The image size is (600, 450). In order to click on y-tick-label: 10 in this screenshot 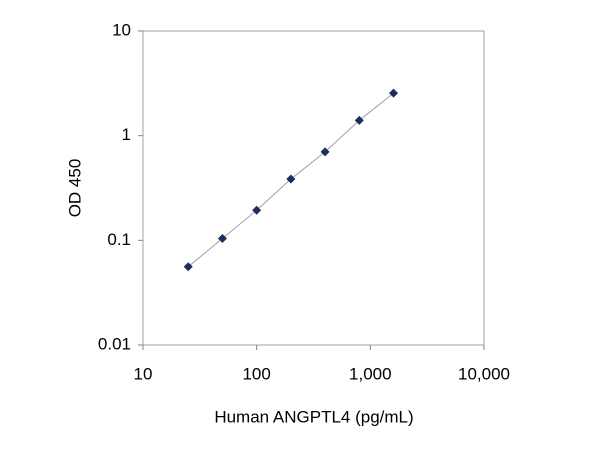, I will do `click(121, 29)`.